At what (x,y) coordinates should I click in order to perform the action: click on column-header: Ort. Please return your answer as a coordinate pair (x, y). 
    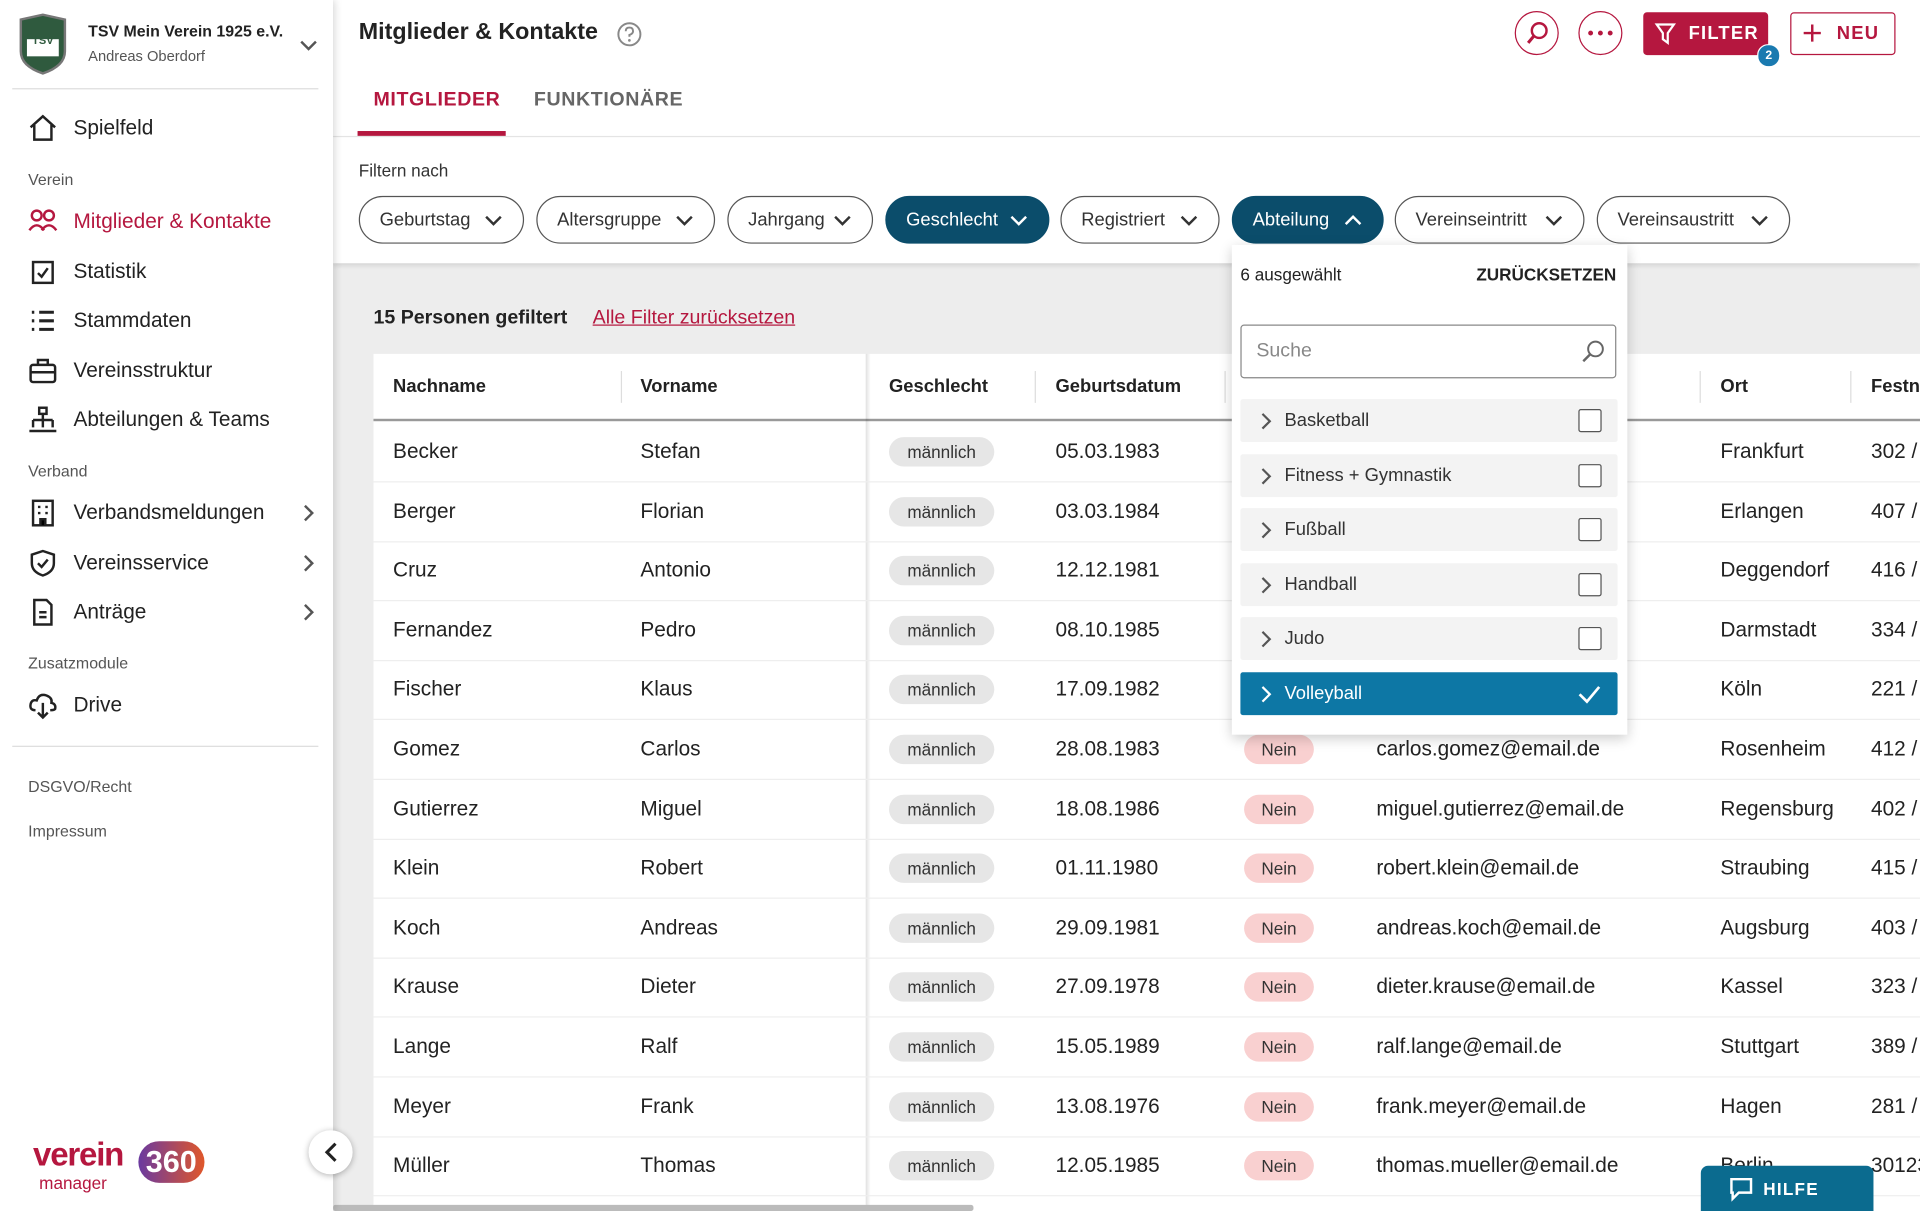
    Looking at the image, I should click on (1734, 386).